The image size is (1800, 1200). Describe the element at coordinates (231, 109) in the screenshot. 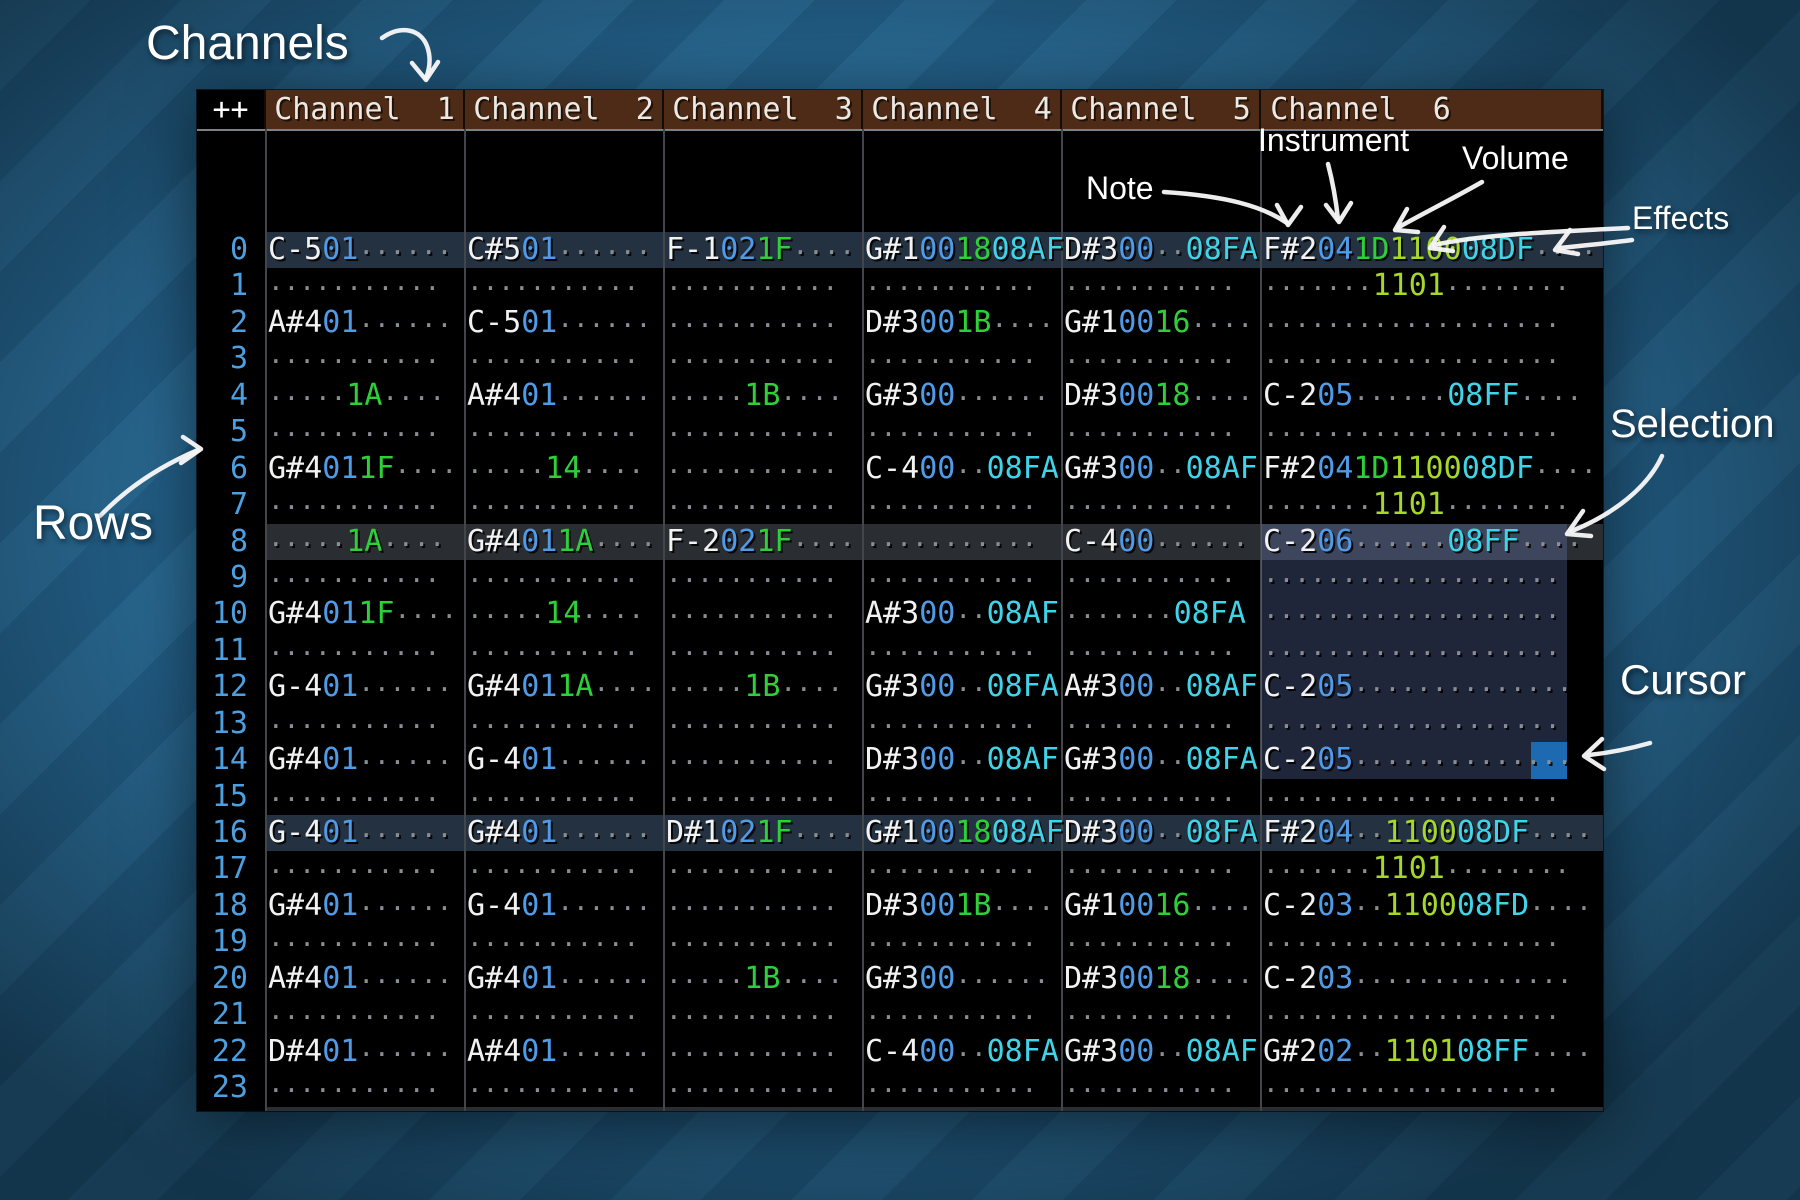

I see `add-channel-button: ++` at that location.